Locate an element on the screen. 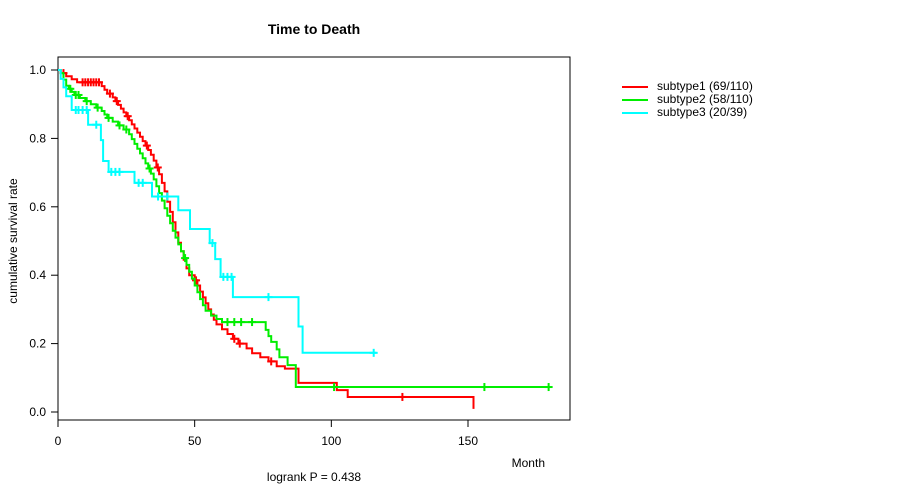 The height and width of the screenshot is (500, 900). legend-label-subtype3: subtype3 (20/39) is located at coordinates (702, 112).